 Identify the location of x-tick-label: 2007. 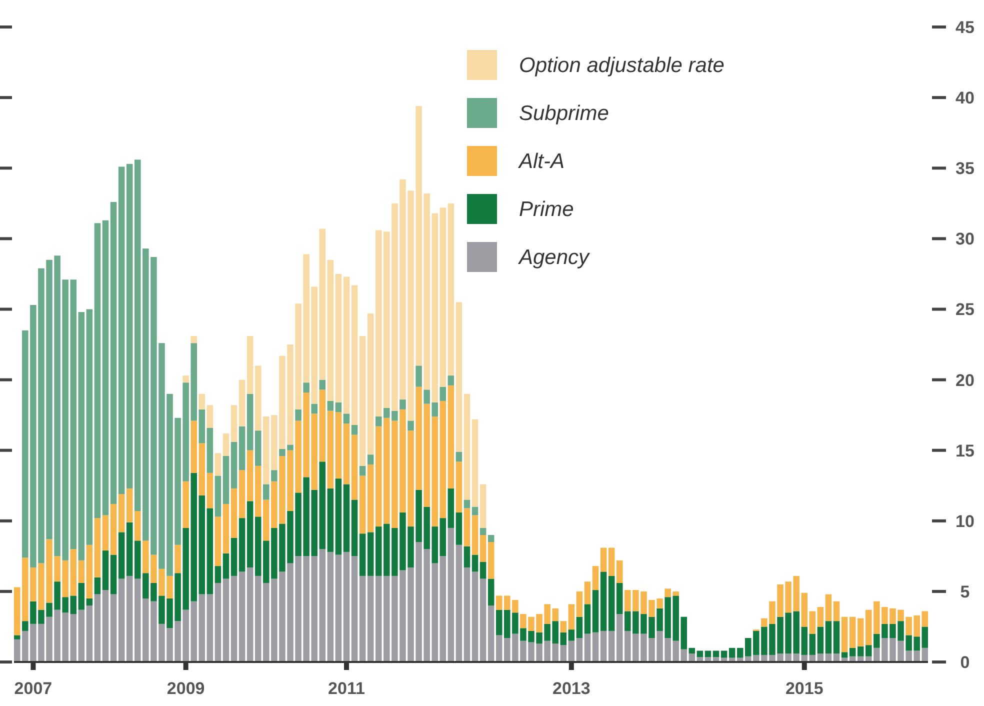
(33, 688).